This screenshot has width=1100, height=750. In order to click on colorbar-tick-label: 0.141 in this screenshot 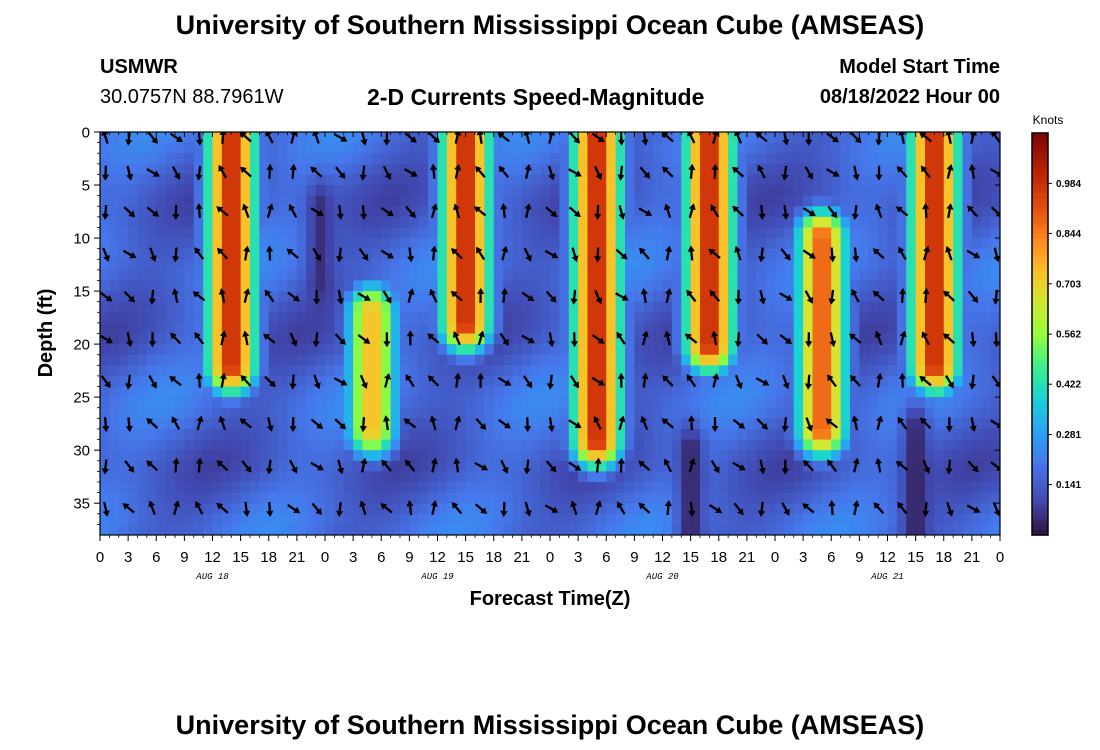, I will do `click(1068, 485)`.